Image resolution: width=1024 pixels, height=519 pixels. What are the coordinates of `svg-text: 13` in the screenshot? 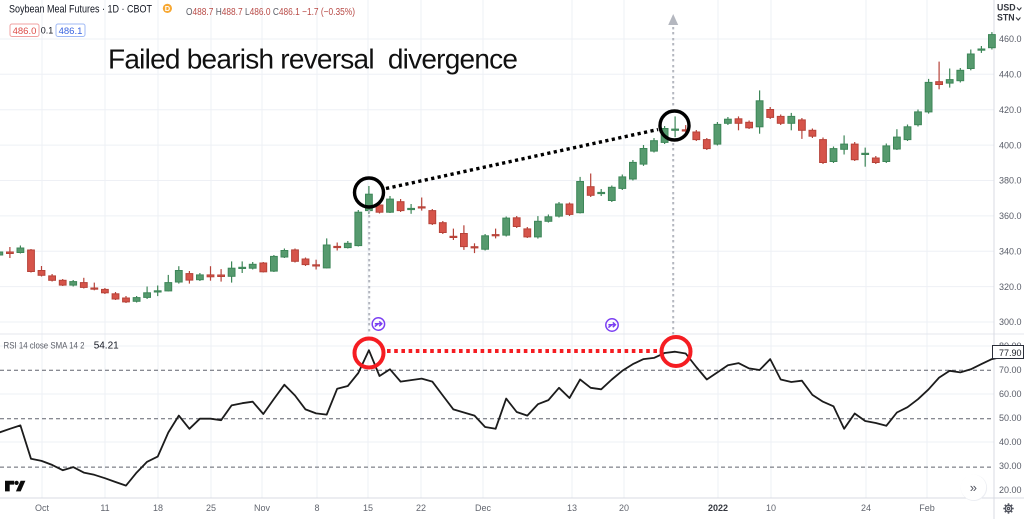 It's located at (572, 508).